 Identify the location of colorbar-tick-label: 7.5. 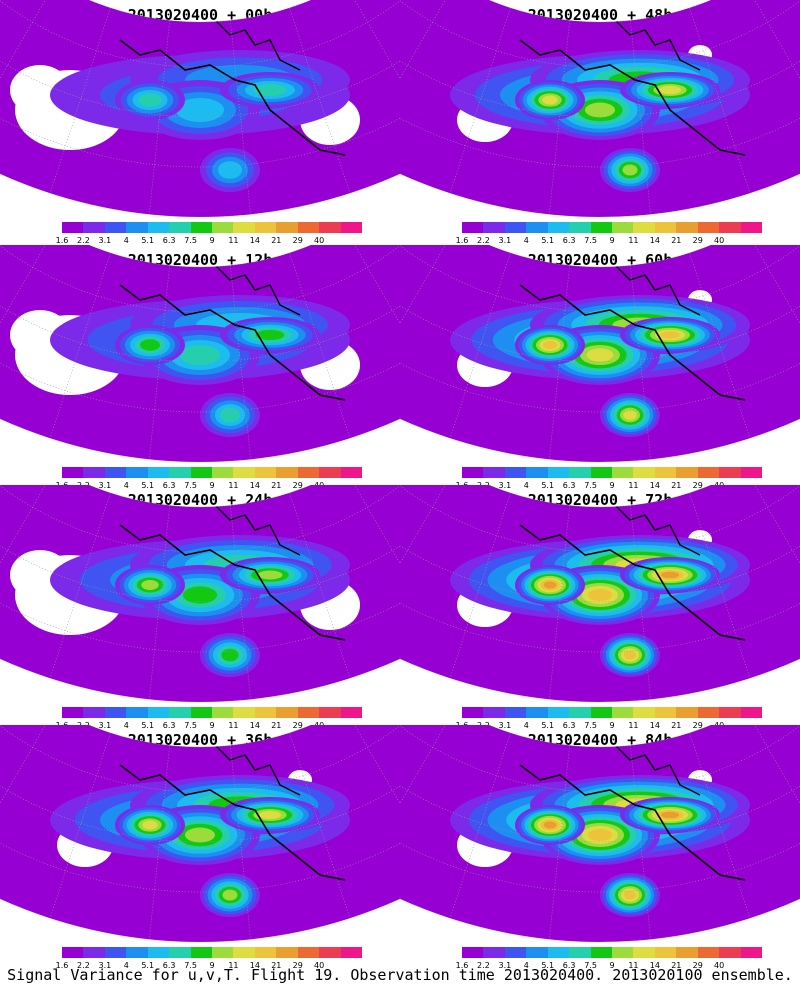
(190, 965).